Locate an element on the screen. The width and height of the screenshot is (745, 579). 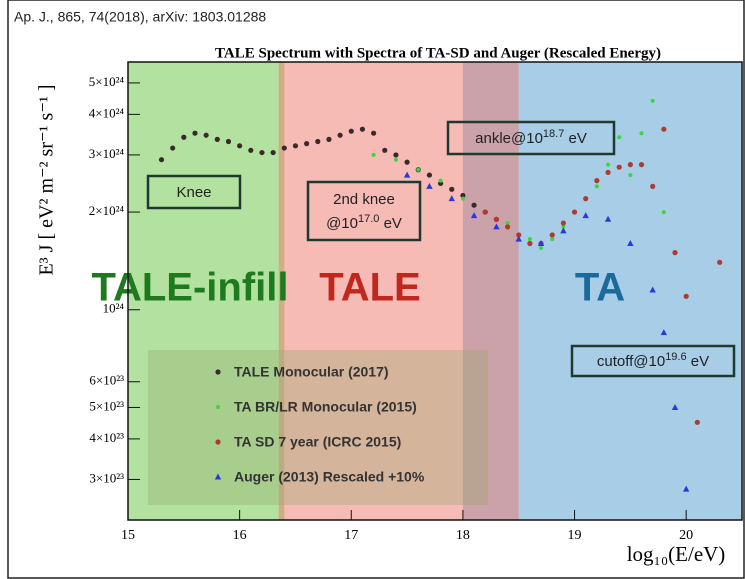
annotation-text: ankle@1018.7 eV is located at coordinates (531, 137).